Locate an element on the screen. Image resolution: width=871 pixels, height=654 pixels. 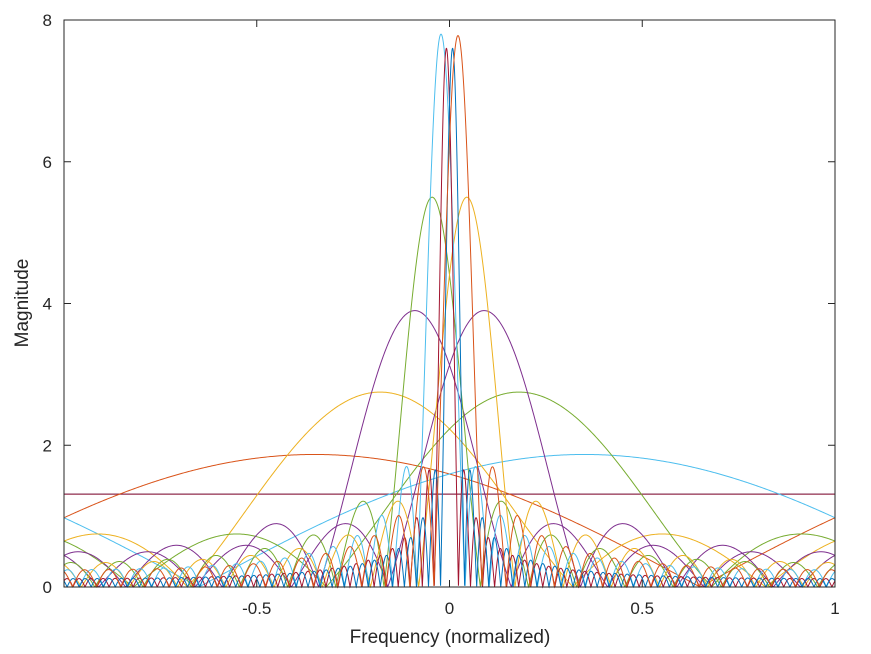
x-tick-label: 1 is located at coordinates (834, 608).